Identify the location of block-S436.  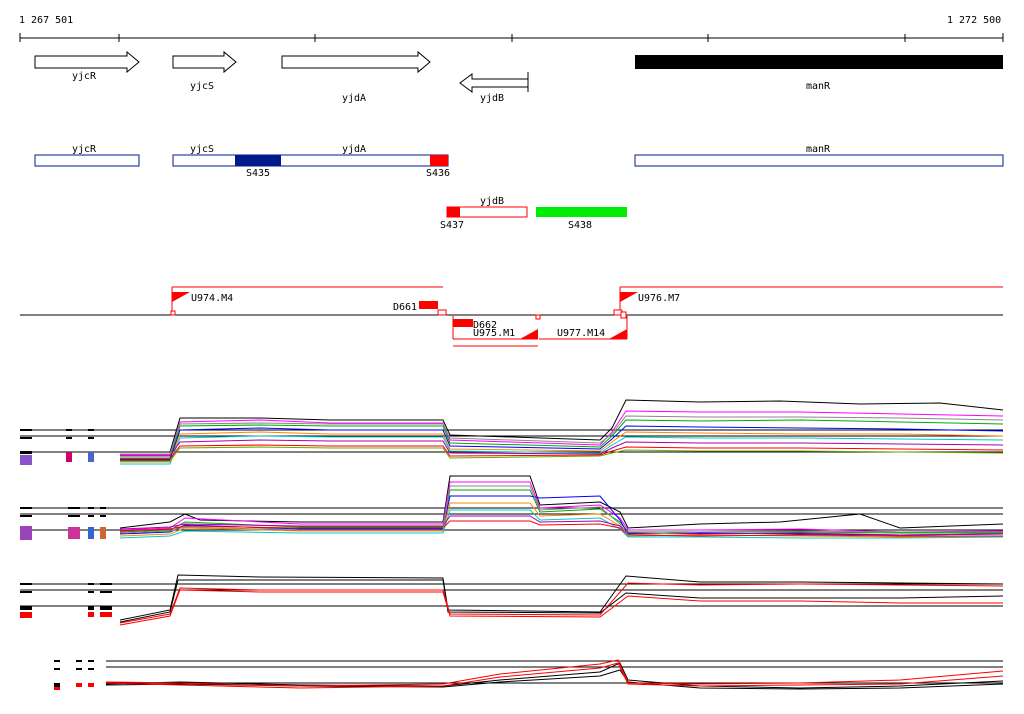
(439, 160).